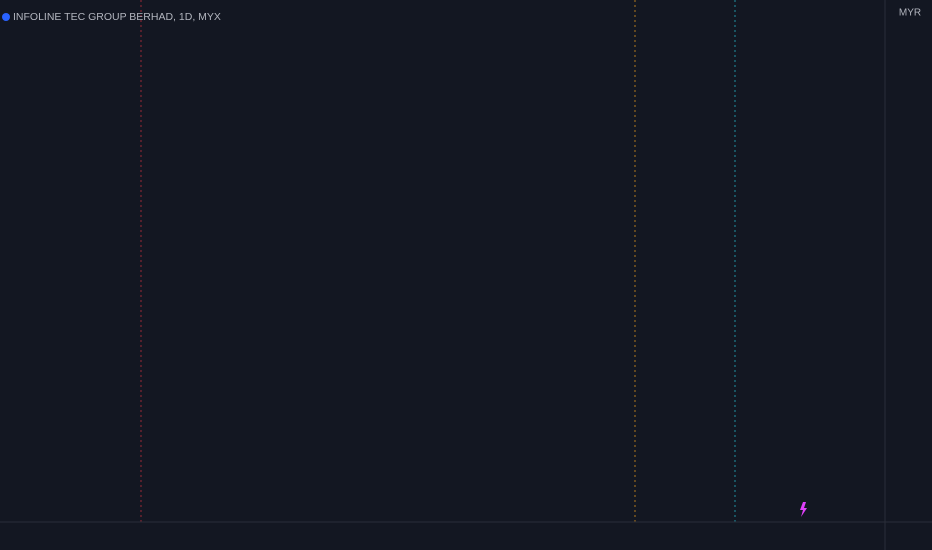 This screenshot has height=550, width=932. Describe the element at coordinates (6, 17) in the screenshot. I see `symbol-icon` at that location.